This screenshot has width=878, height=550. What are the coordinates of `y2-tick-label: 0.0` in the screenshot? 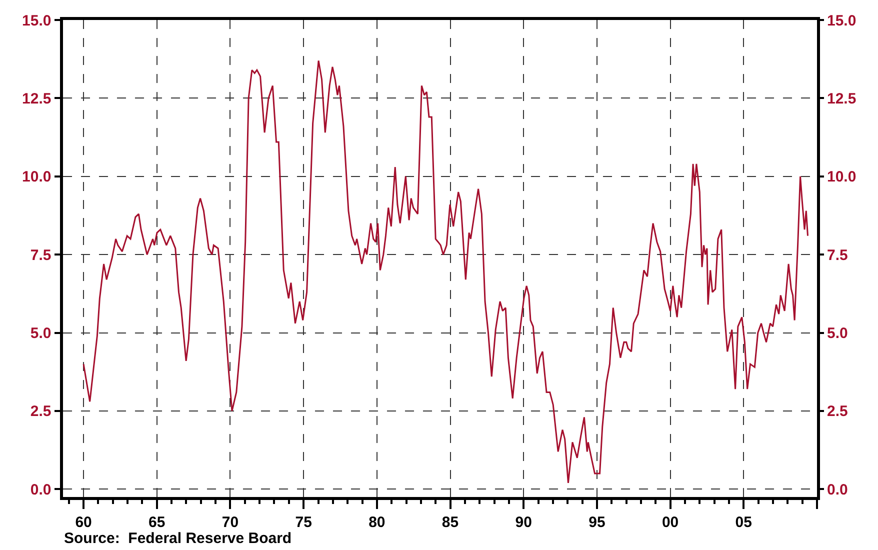 It's located at (837, 489).